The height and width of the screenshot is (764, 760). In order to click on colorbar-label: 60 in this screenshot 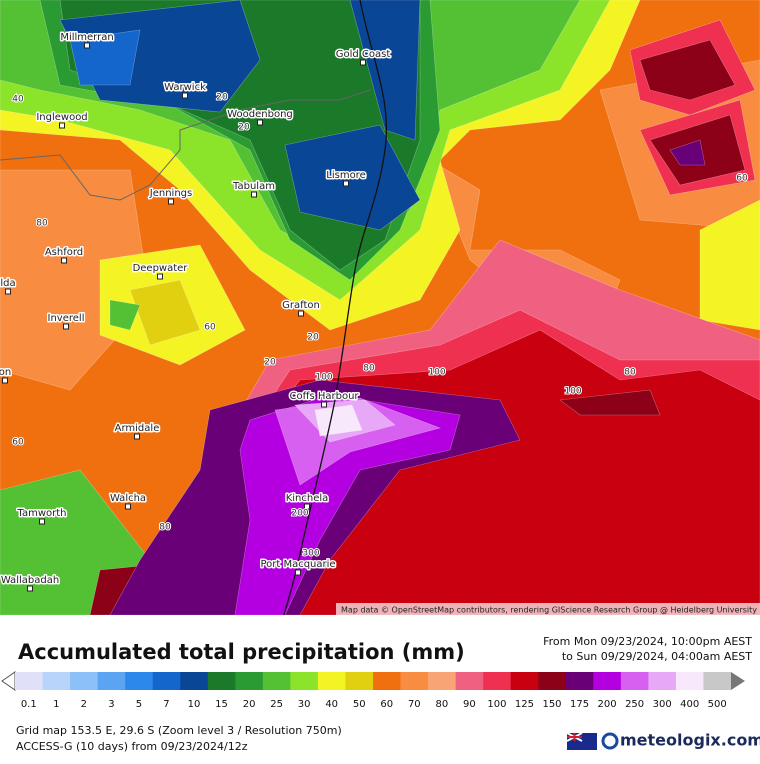, I will do `click(386, 704)`.